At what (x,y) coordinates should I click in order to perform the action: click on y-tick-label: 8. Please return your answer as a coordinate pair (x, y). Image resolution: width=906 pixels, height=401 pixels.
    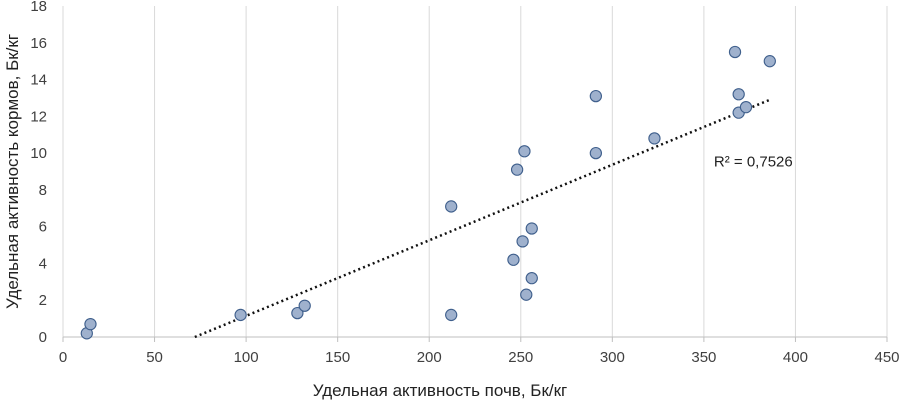
    Looking at the image, I should click on (43, 190).